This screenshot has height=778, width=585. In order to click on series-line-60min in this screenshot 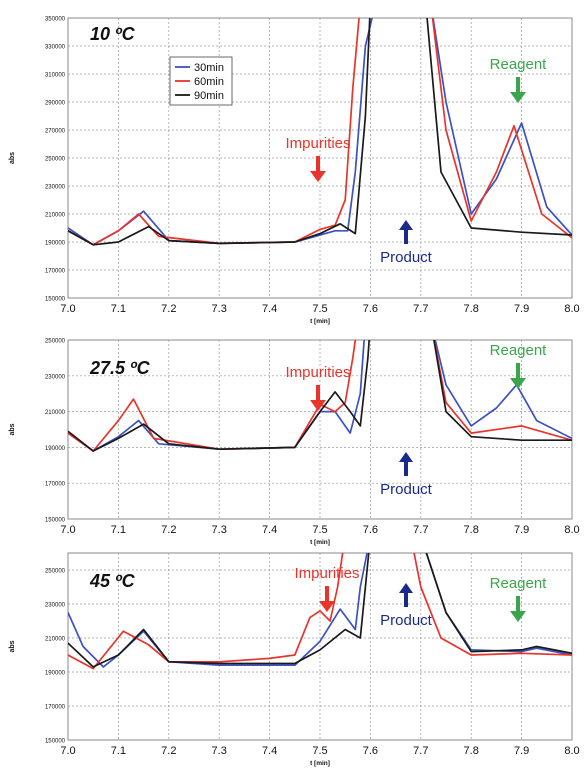, I will do `click(320, 611)`.